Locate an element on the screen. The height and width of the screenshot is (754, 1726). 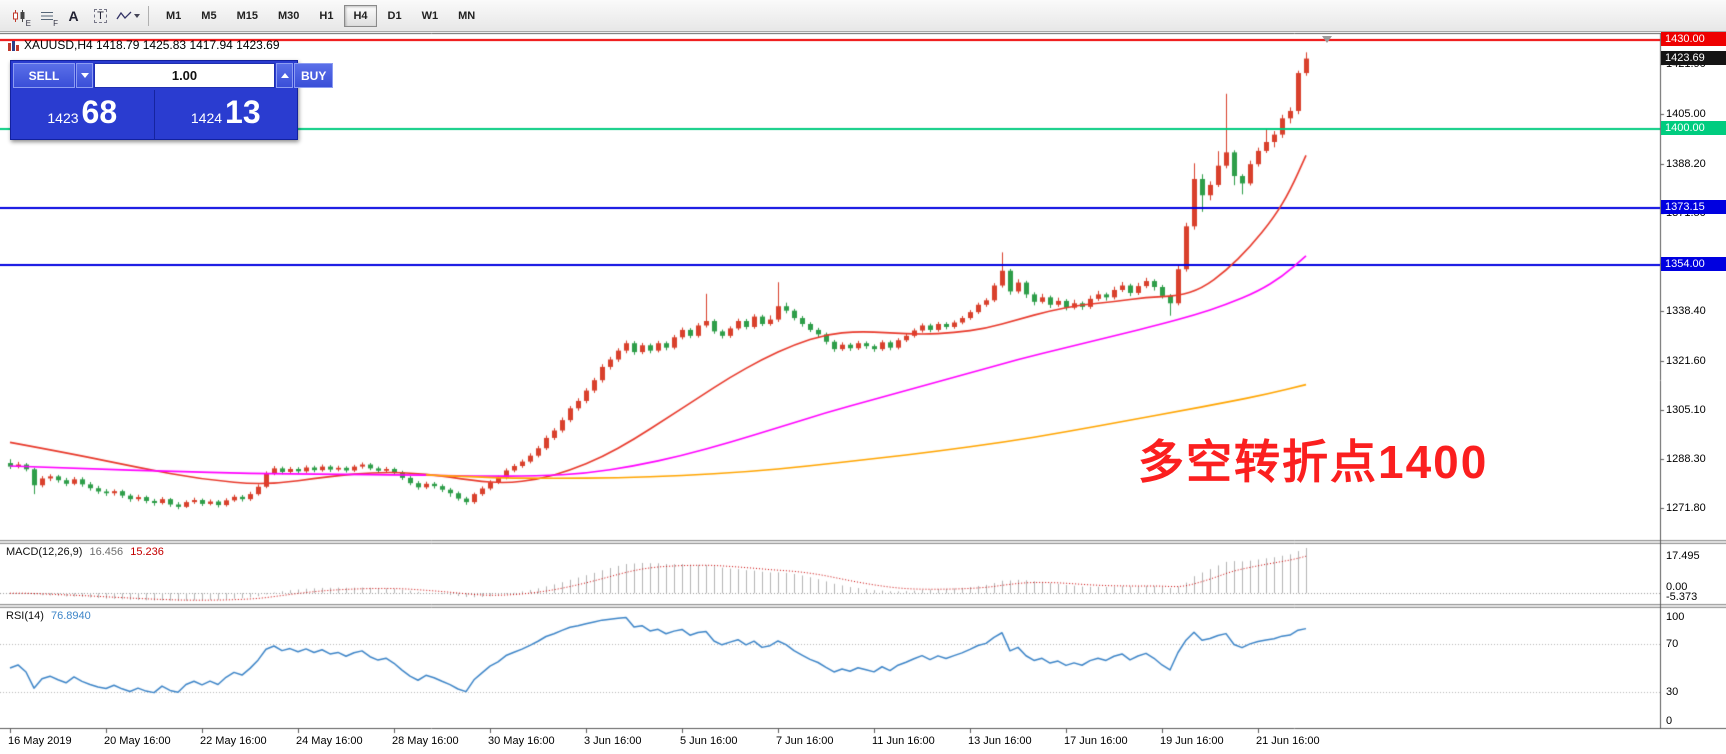
volume-input is located at coordinates (184, 75).